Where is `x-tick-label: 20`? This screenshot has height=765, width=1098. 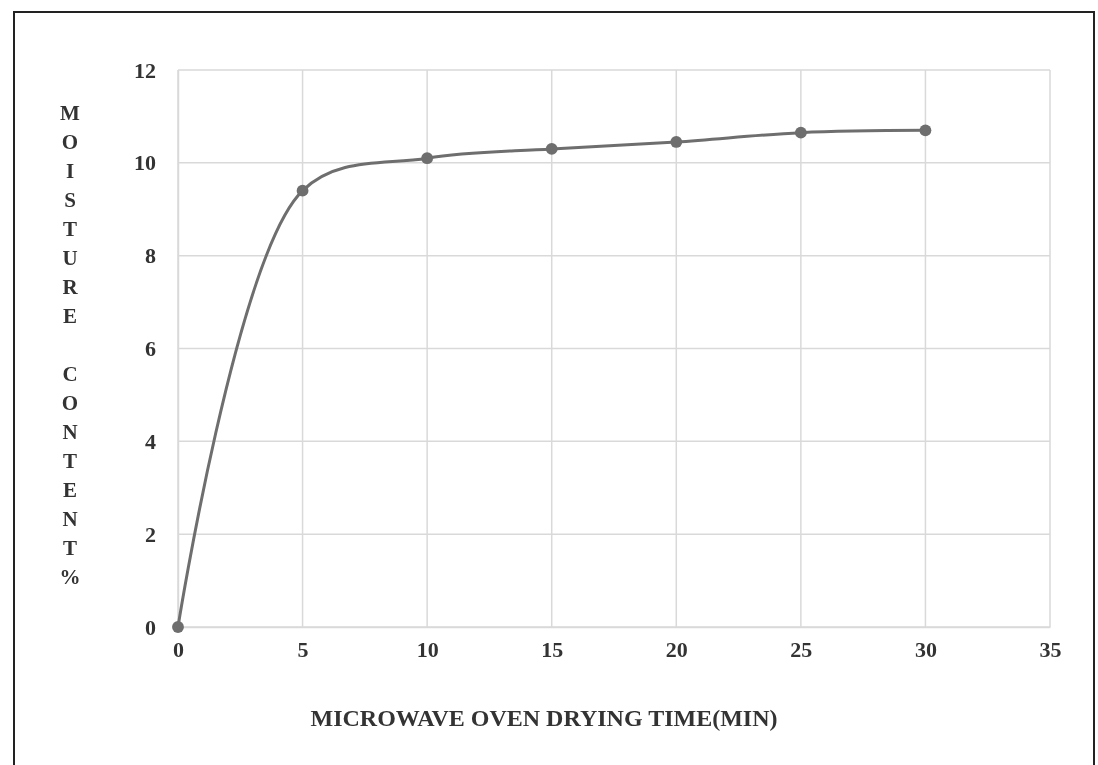
x-tick-label: 20 is located at coordinates (676, 649).